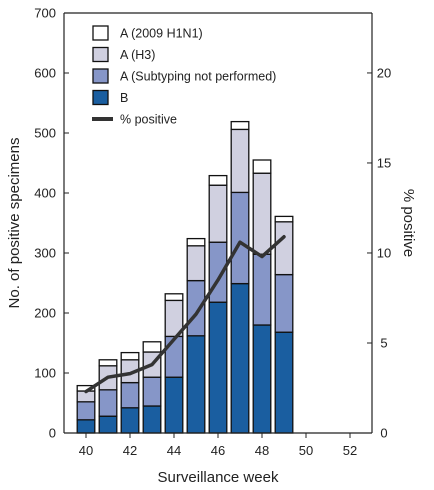 This screenshot has height=490, width=434. What do you see at coordinates (100, 33) in the screenshot?
I see `legend-swatch-a-2009-h1n1-` at bounding box center [100, 33].